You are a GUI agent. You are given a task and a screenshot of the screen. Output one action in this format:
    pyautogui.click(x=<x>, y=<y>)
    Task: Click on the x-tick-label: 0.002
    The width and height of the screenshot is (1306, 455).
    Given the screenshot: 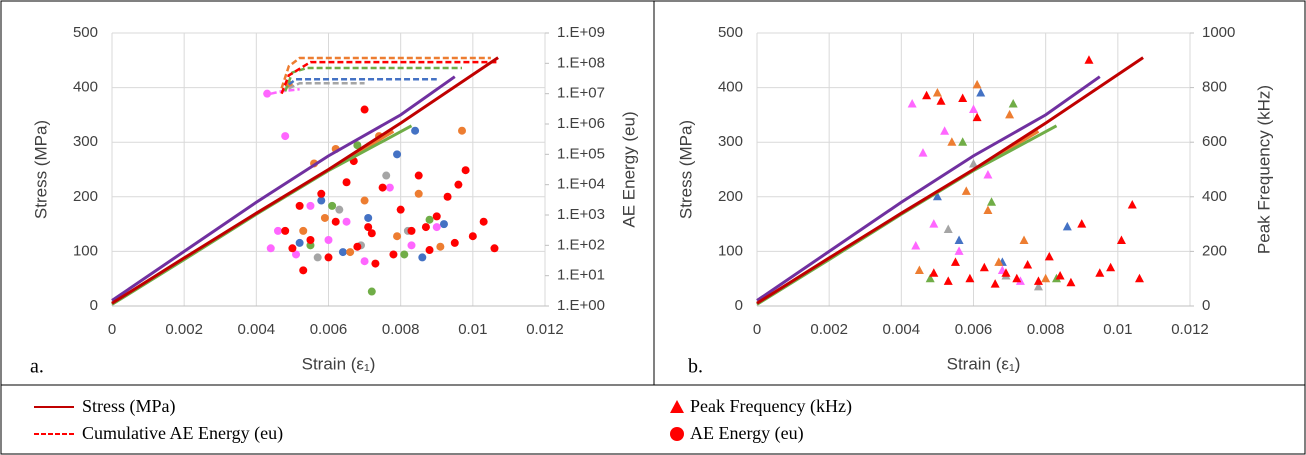 What is the action you would take?
    pyautogui.click(x=184, y=329)
    